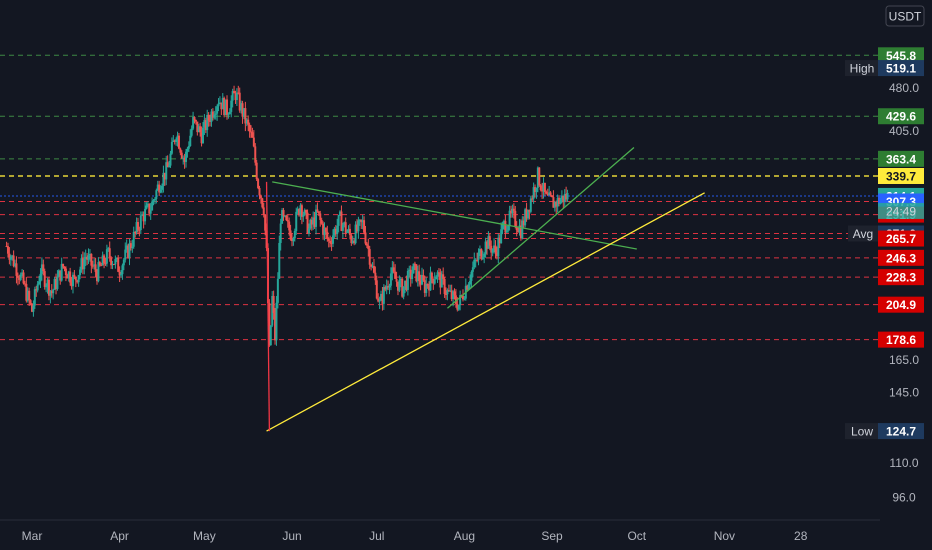 The image size is (932, 550). I want to click on badge-label: 339.7, so click(901, 176).